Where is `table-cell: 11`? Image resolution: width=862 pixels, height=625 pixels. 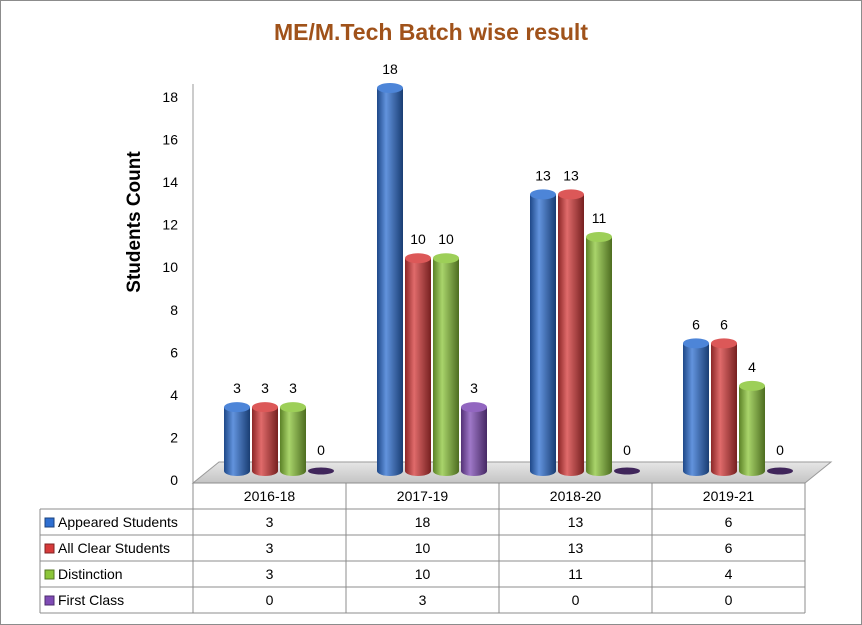 table-cell: 11 is located at coordinates (575, 574).